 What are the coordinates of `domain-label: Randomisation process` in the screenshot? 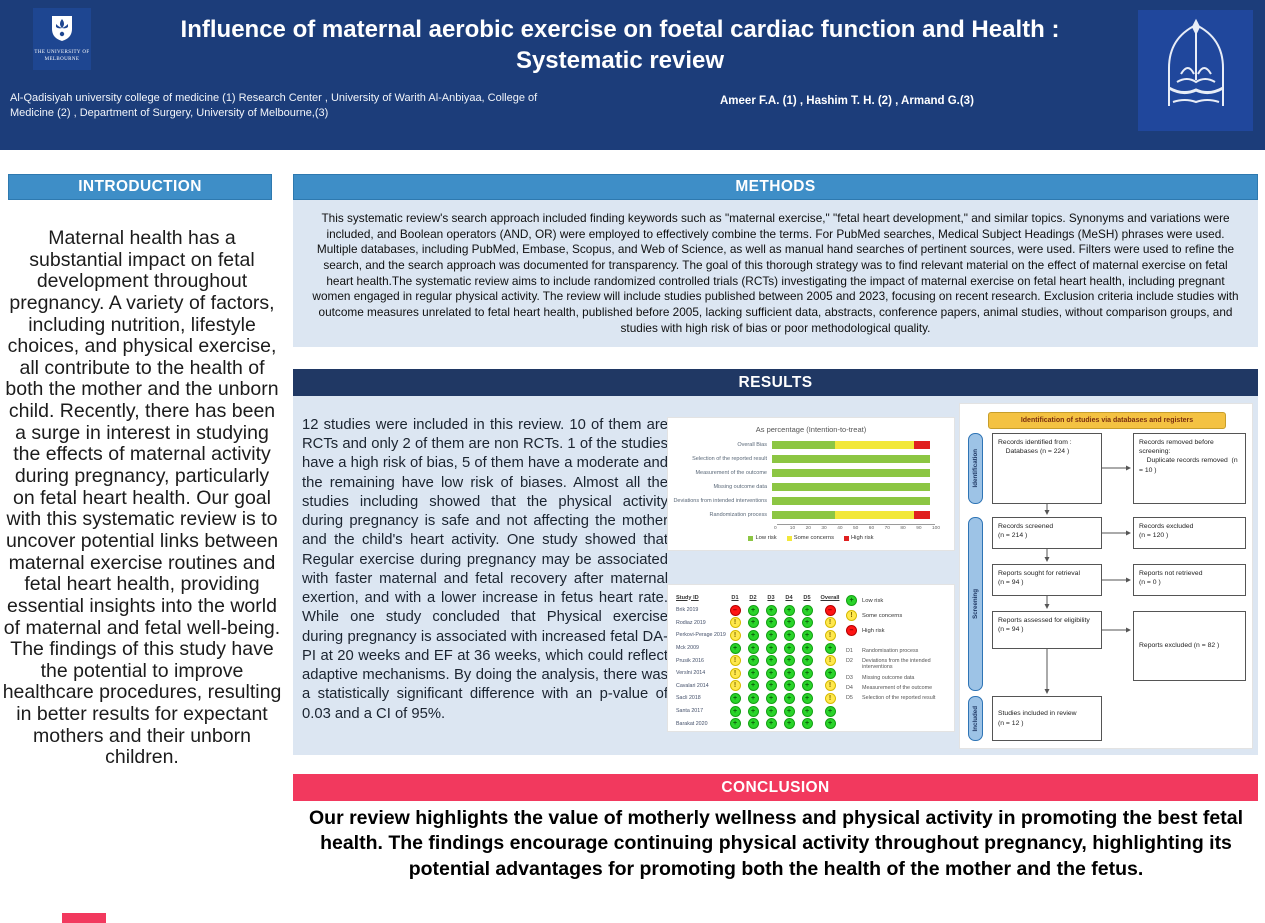 It's located at (890, 651).